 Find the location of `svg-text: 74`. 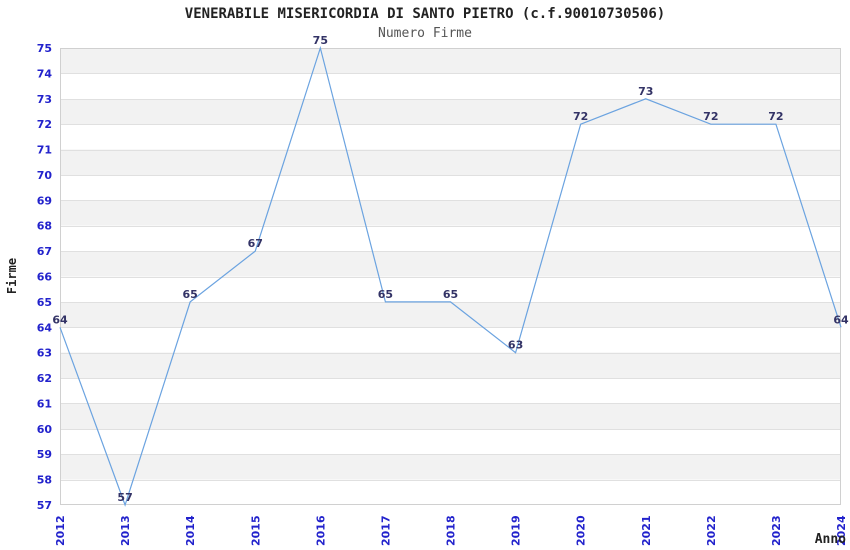

svg-text: 74 is located at coordinates (45, 73).